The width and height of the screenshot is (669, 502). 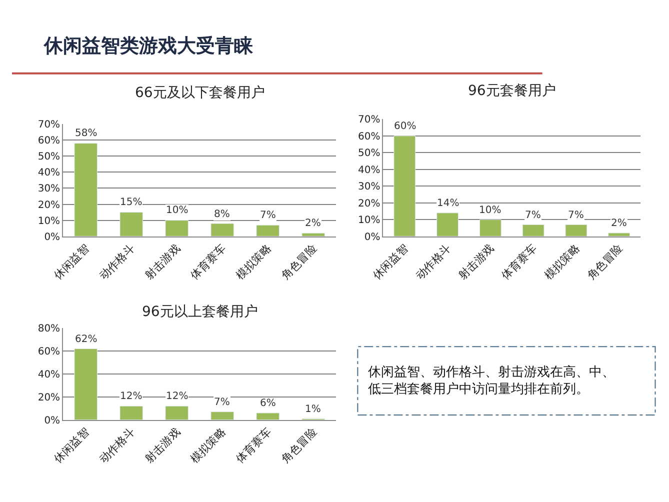 I want to click on data-label: 60%, so click(x=405, y=126).